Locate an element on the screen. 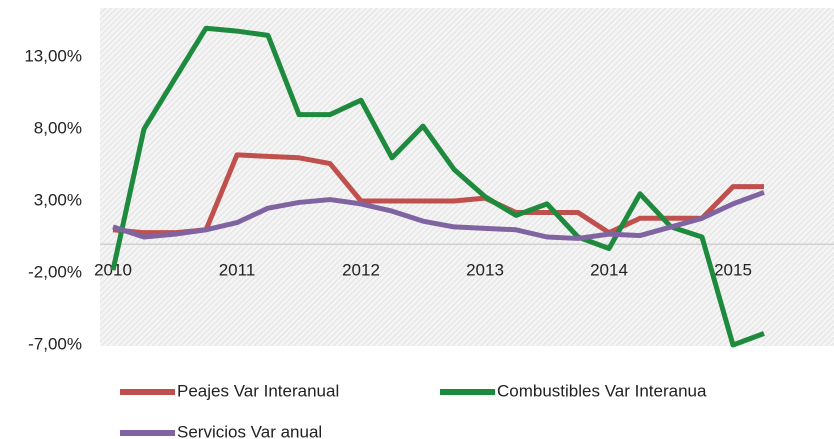  x-tick-label: 2012 is located at coordinates (361, 270).